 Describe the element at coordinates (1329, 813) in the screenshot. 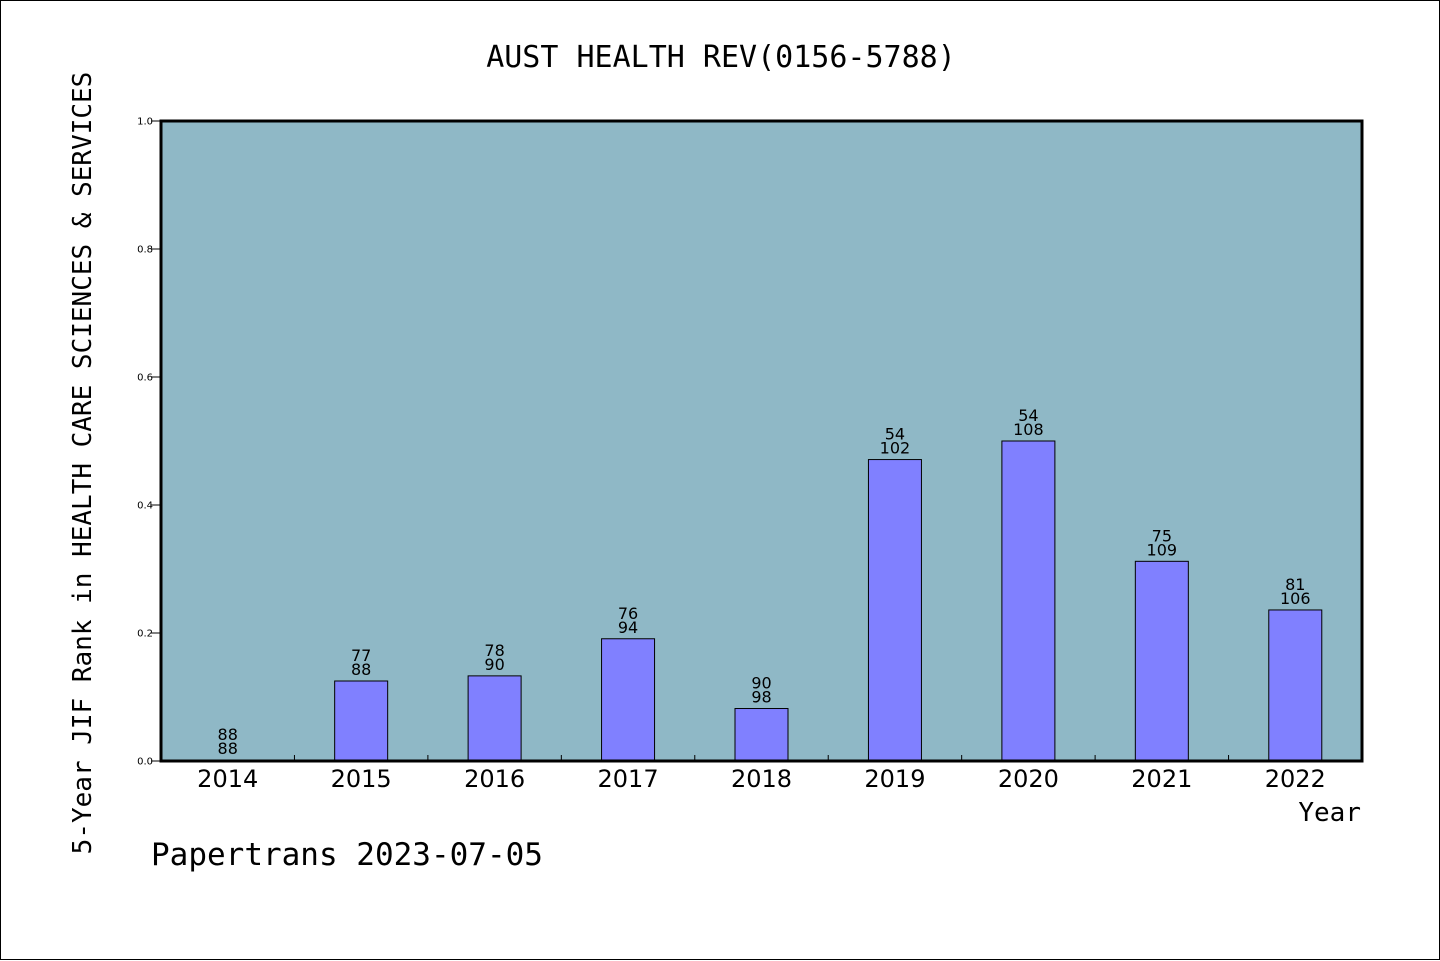

I see `x-axis-label: Year` at that location.